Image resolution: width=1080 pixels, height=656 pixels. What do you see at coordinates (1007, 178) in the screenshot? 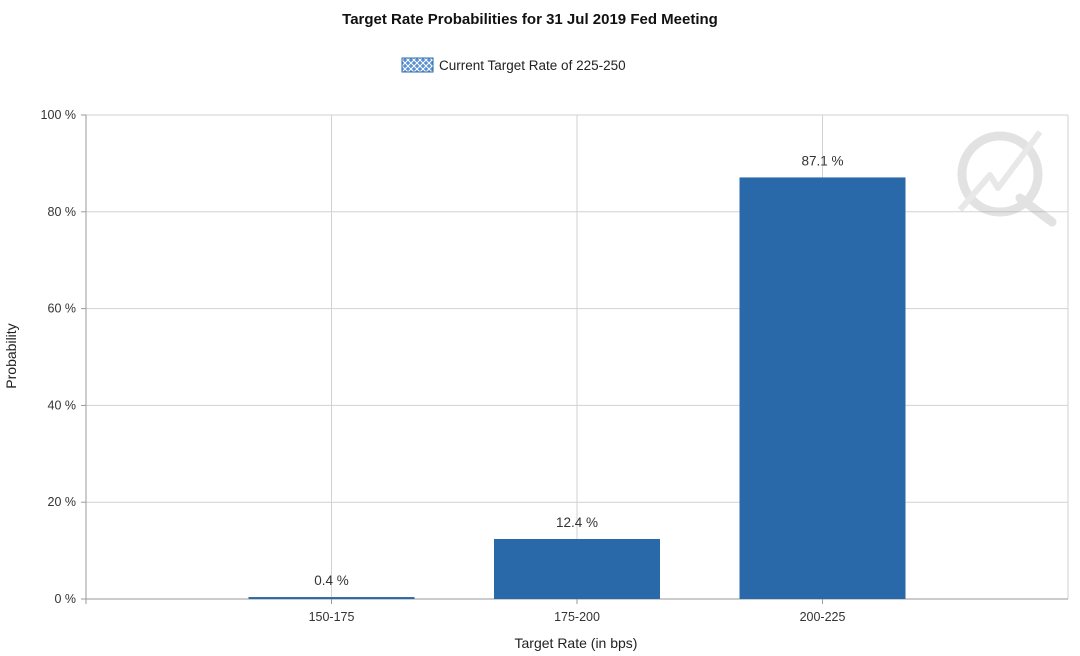
I see `logo-watermark` at bounding box center [1007, 178].